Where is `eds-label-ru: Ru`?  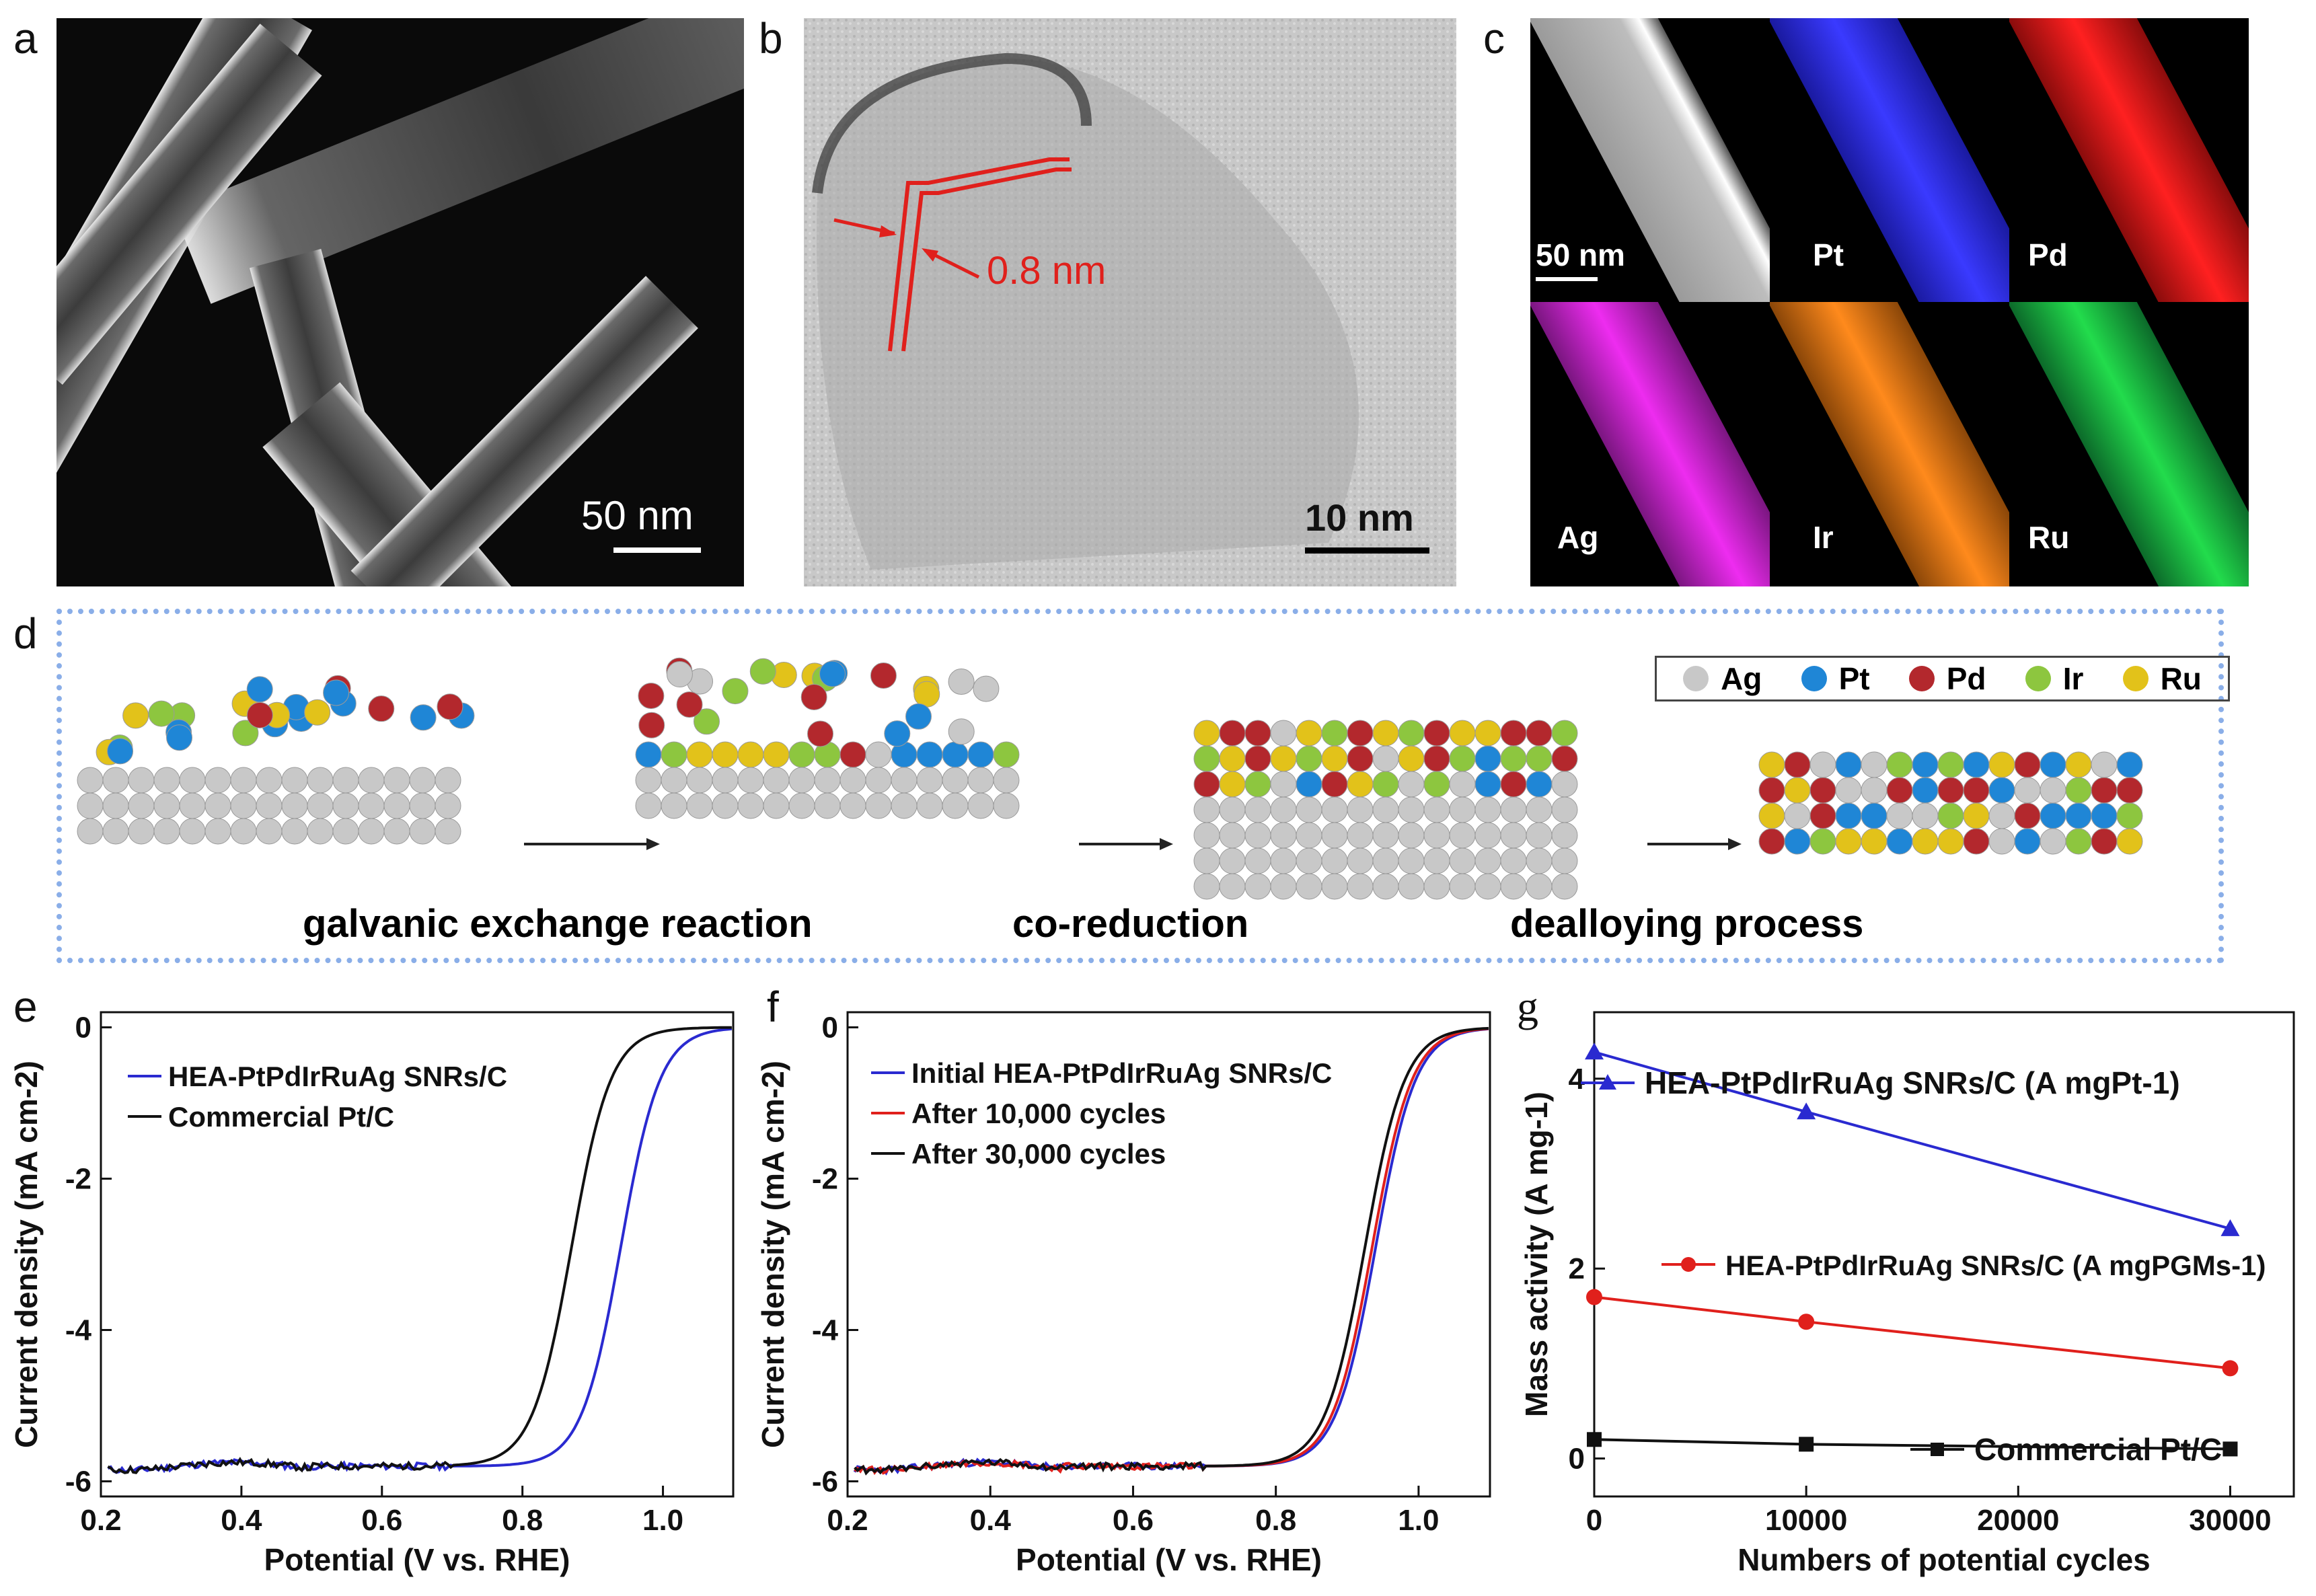 eds-label-ru: Ru is located at coordinates (2049, 538).